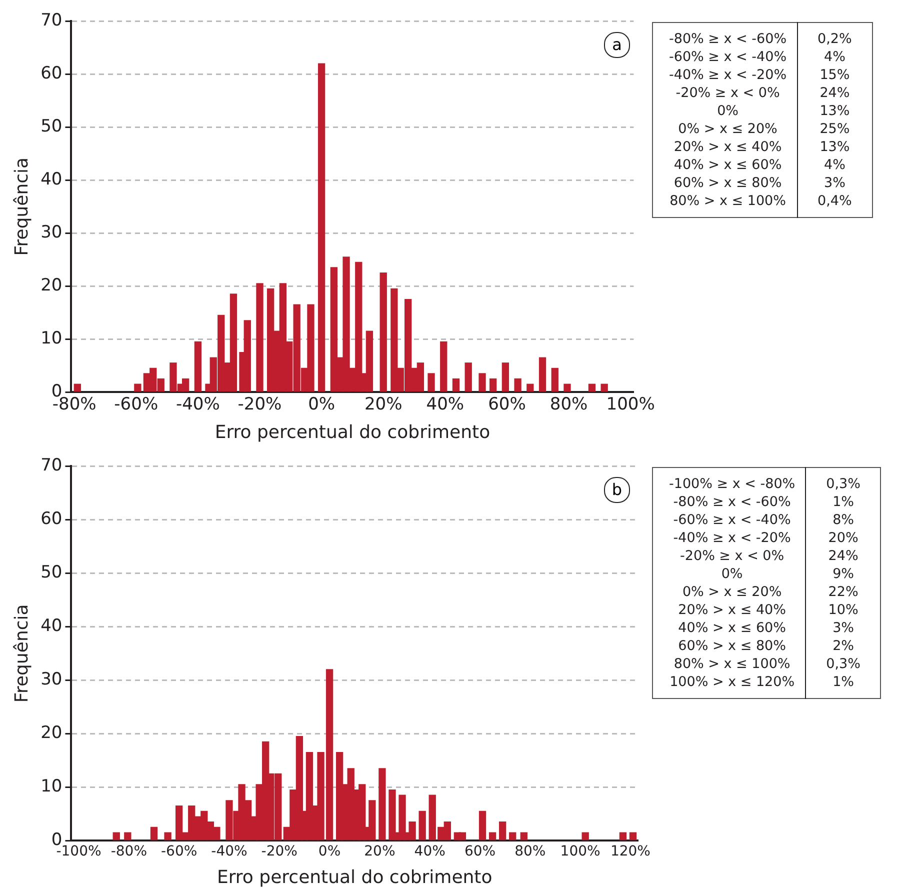  What do you see at coordinates (729, 685) in the screenshot?
I see `text: 100% > x ≤ 120%` at bounding box center [729, 685].